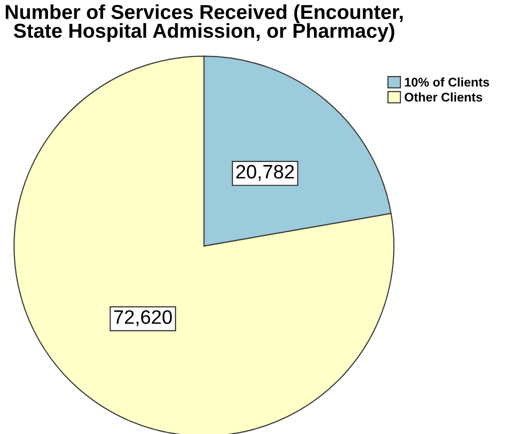 This screenshot has height=434, width=521. I want to click on chart-title: Number of Services Received (Encounter, State Hospital Admission, or Pharmacy), so click(204, 23).